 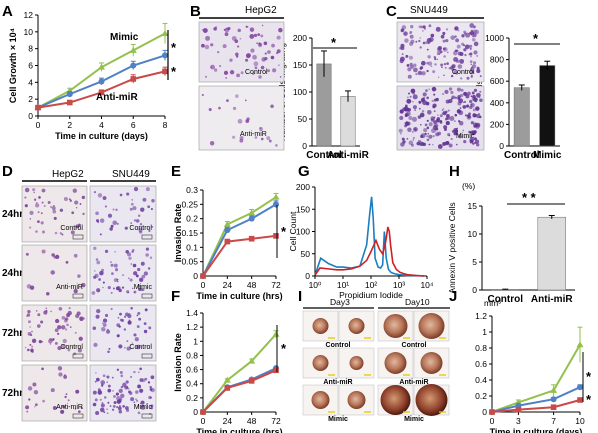 What do you see at coordinates (303, 232) in the screenshot?
I see `g-ytick-label: 100` at bounding box center [303, 232].